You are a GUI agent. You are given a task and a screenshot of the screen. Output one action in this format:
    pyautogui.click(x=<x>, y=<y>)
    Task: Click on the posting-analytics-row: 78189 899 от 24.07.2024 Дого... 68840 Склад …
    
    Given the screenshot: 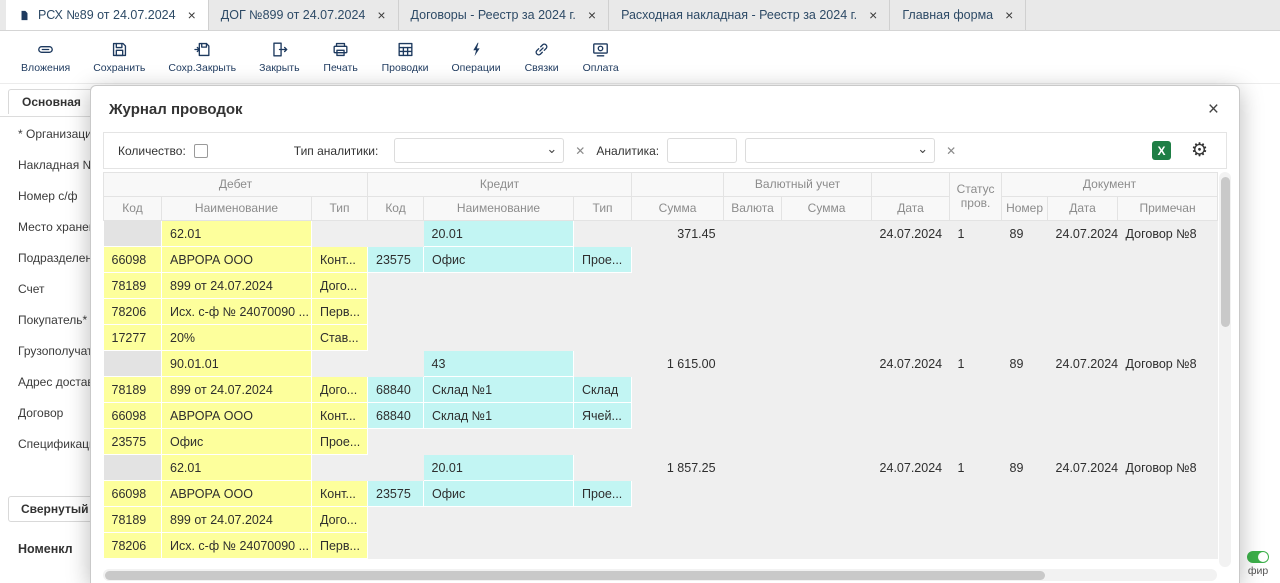 What is the action you would take?
    pyautogui.click(x=660, y=389)
    